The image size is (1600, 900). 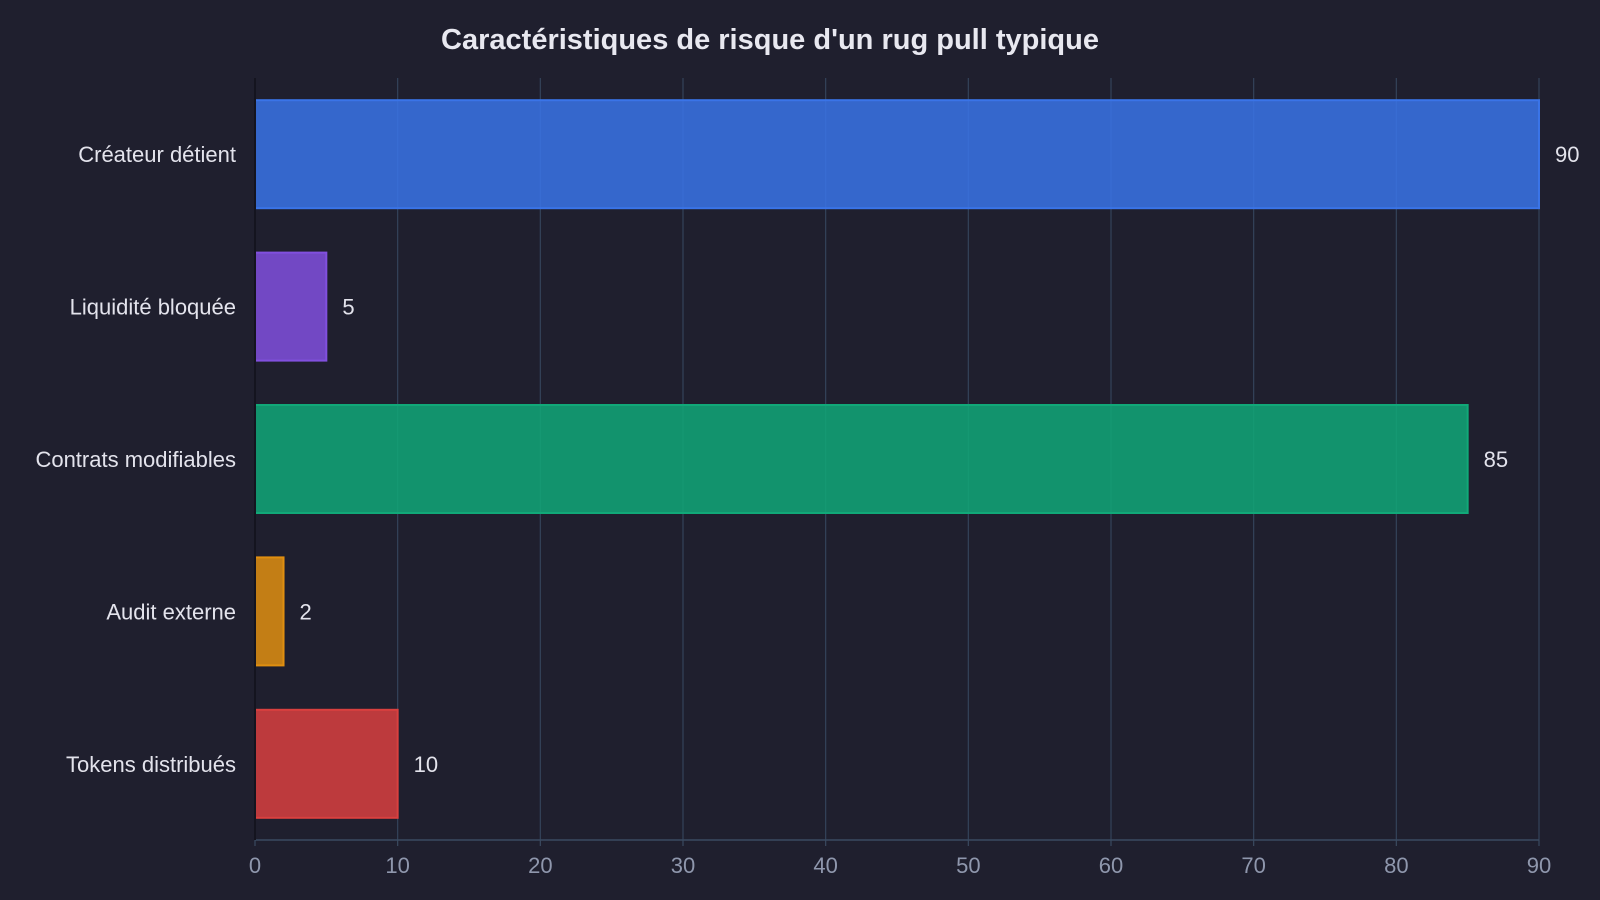 I want to click on x-tick-label: 0, so click(x=255, y=865).